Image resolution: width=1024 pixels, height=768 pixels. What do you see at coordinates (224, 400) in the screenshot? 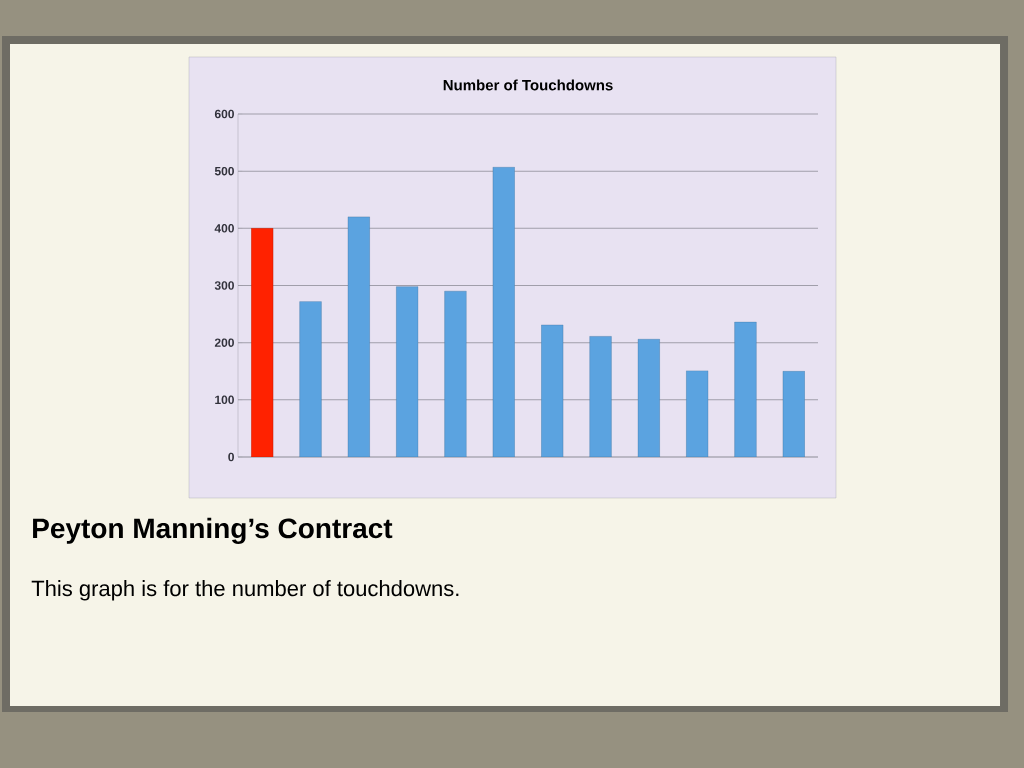
I see `y-tick-label: 100` at bounding box center [224, 400].